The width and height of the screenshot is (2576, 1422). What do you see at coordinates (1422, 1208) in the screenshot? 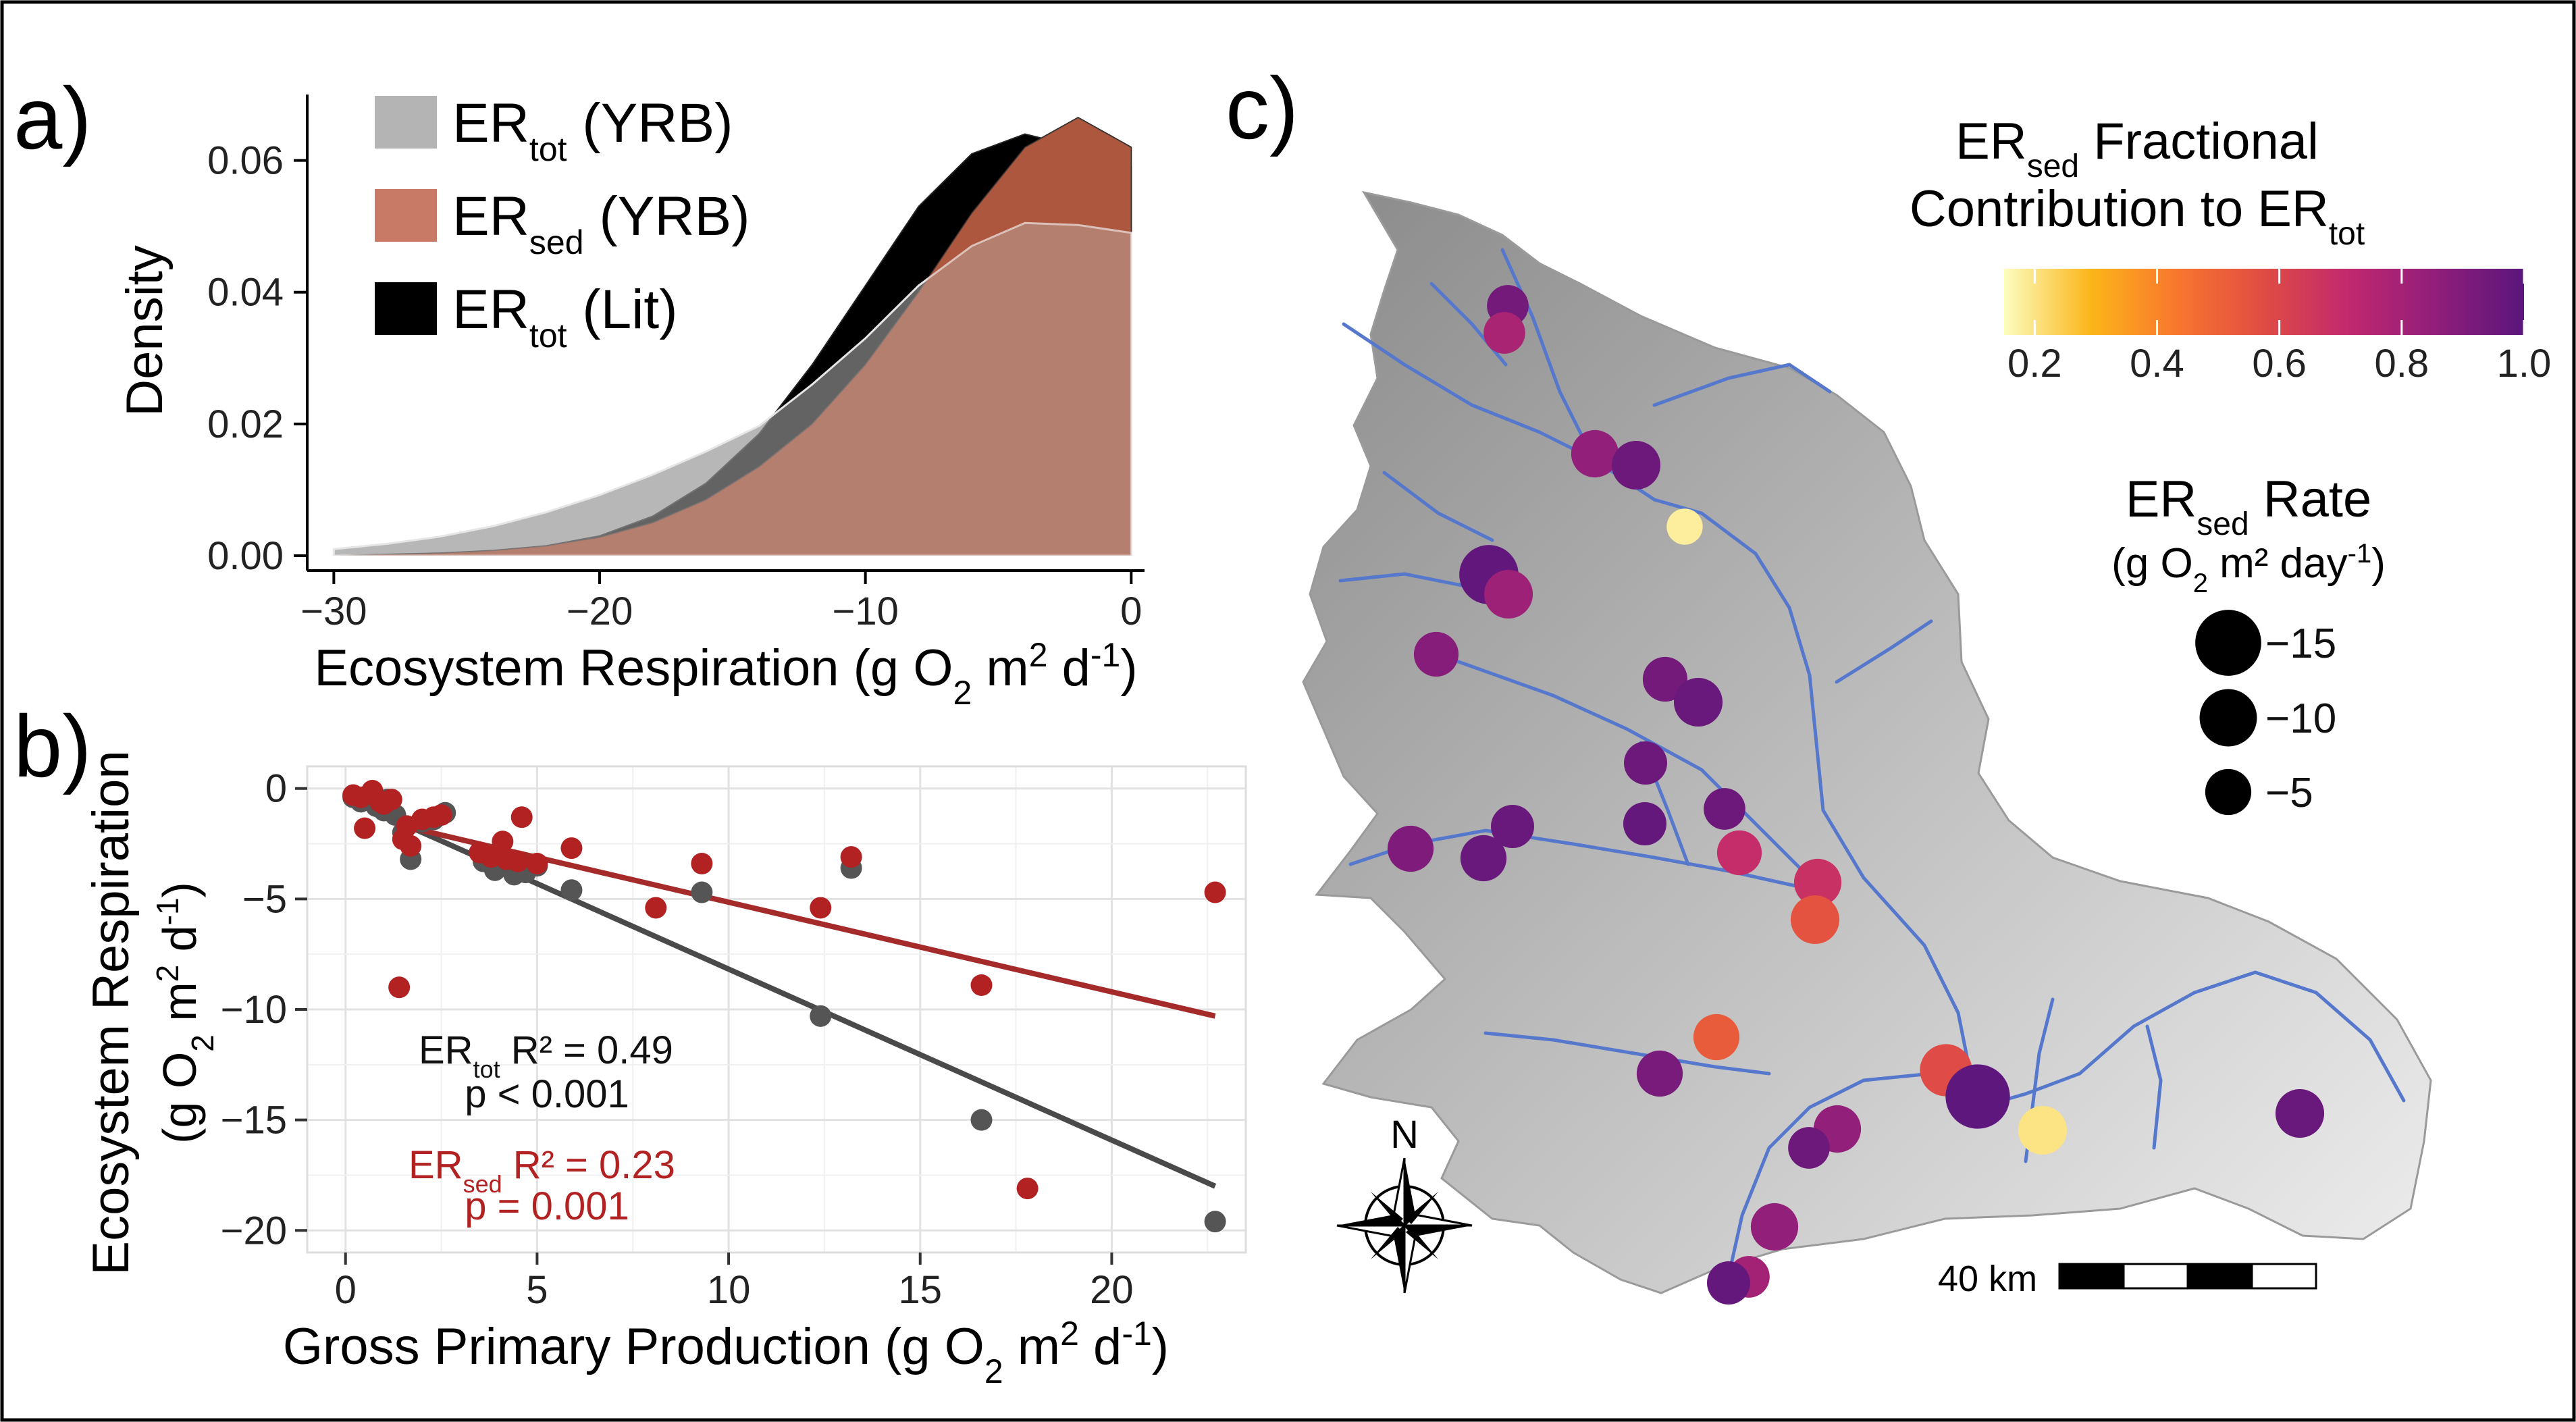
I see `compass-point-ne` at bounding box center [1422, 1208].